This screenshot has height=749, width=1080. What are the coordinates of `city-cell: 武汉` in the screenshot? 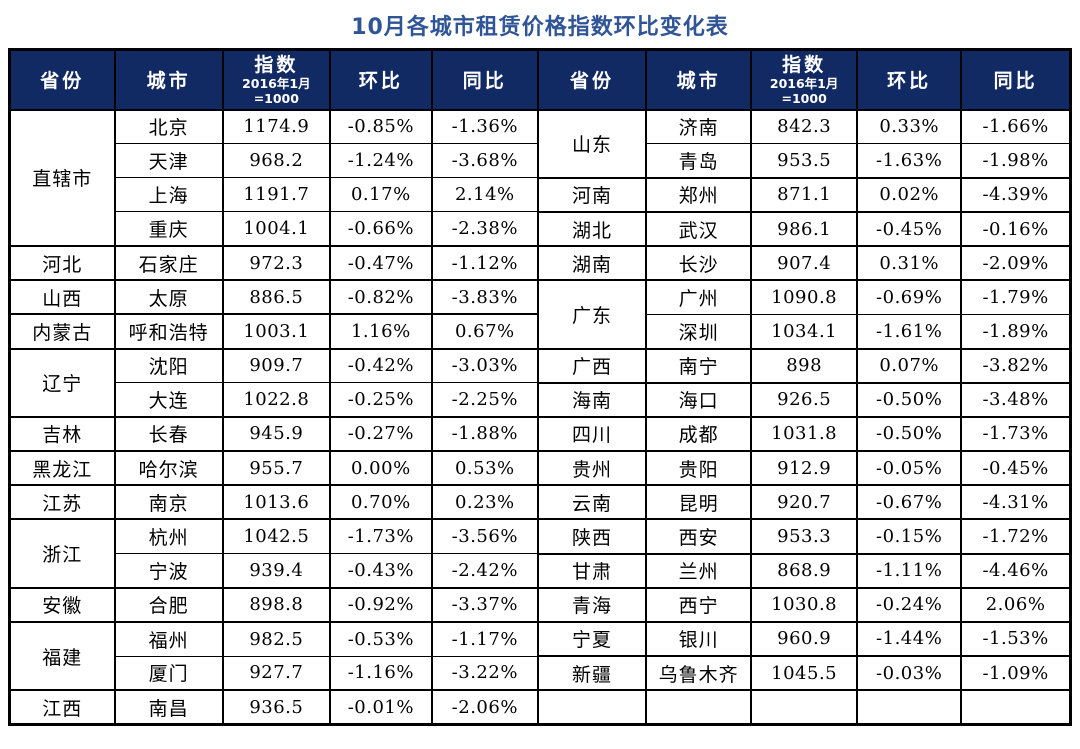 It's located at (699, 228).